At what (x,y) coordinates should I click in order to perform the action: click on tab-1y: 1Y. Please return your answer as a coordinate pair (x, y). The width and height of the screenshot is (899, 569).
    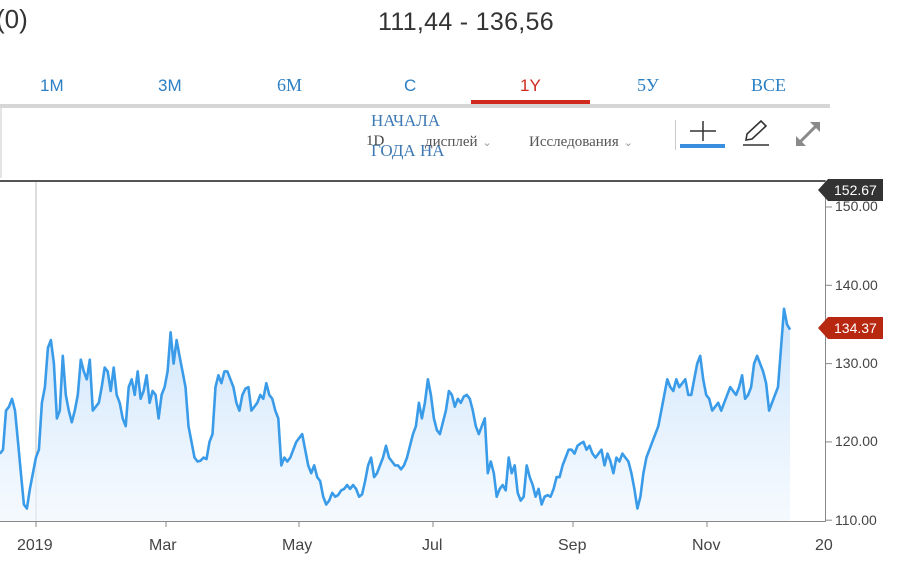
    Looking at the image, I should click on (530, 85).